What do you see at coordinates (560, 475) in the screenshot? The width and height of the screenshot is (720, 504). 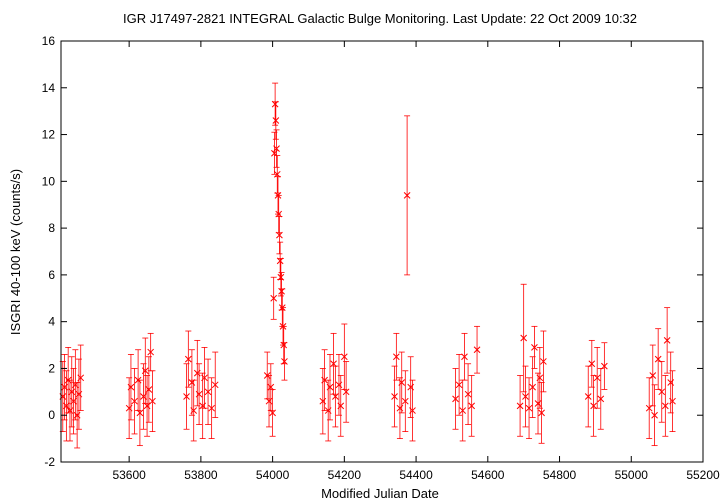 I see `x-tick-label: 54800` at bounding box center [560, 475].